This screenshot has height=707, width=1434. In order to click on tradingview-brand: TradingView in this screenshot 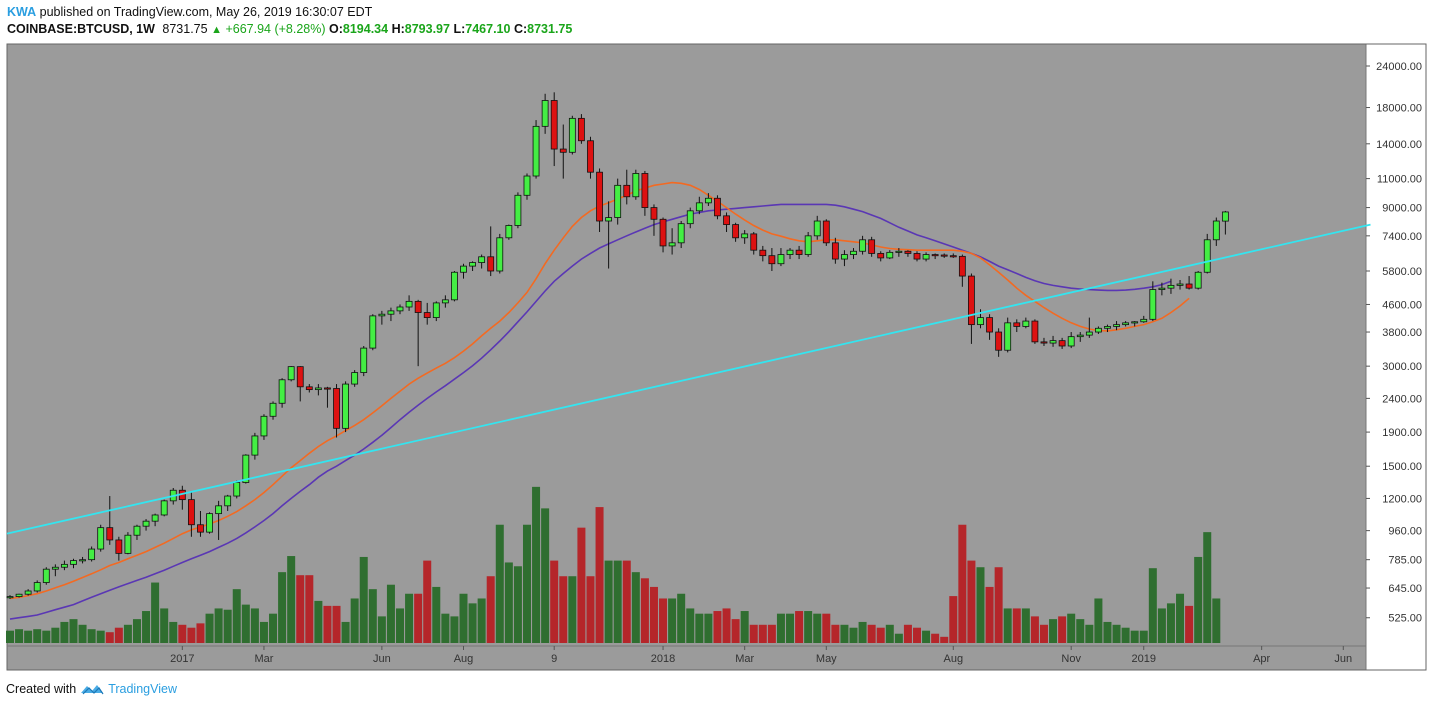, I will do `click(142, 689)`.